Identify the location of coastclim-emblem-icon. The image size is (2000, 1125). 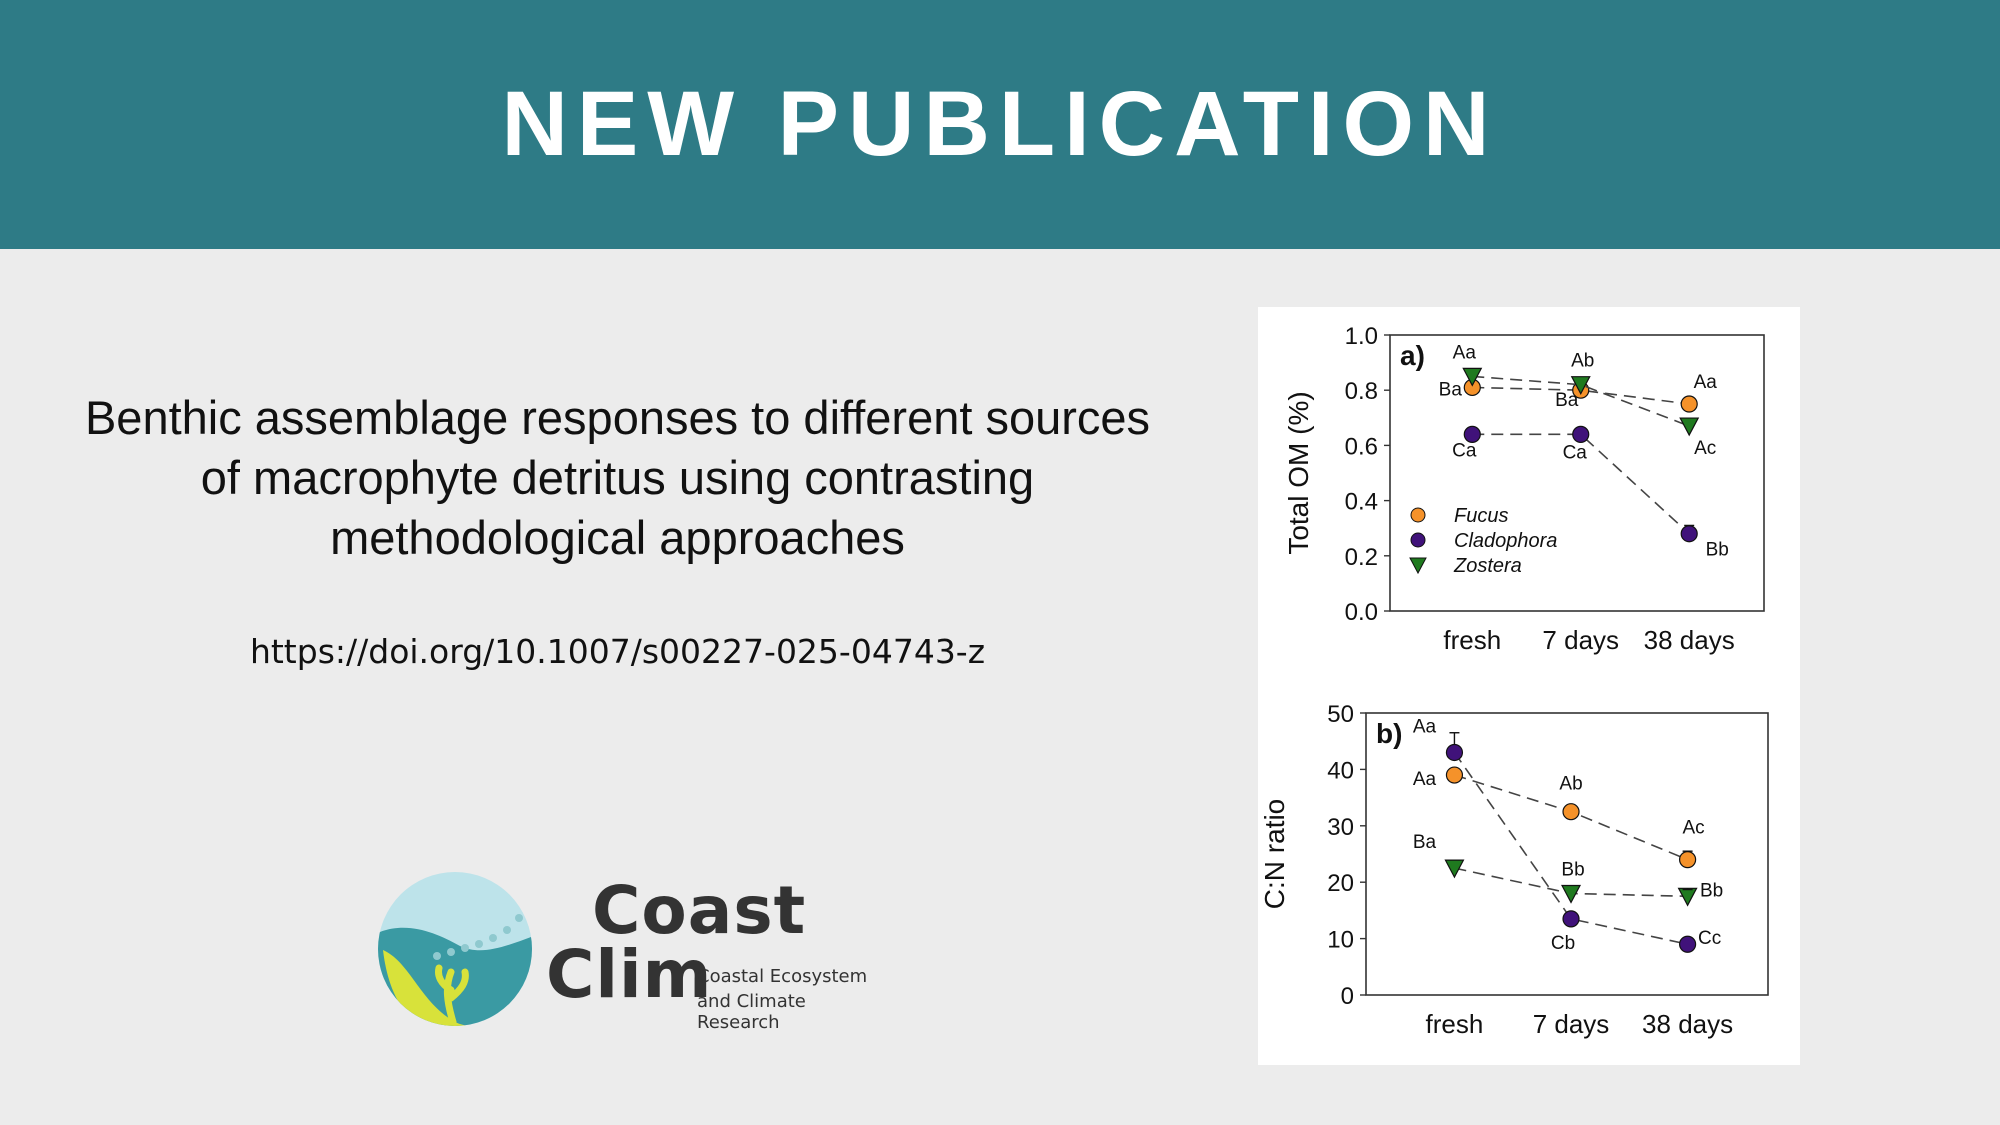
(455, 949).